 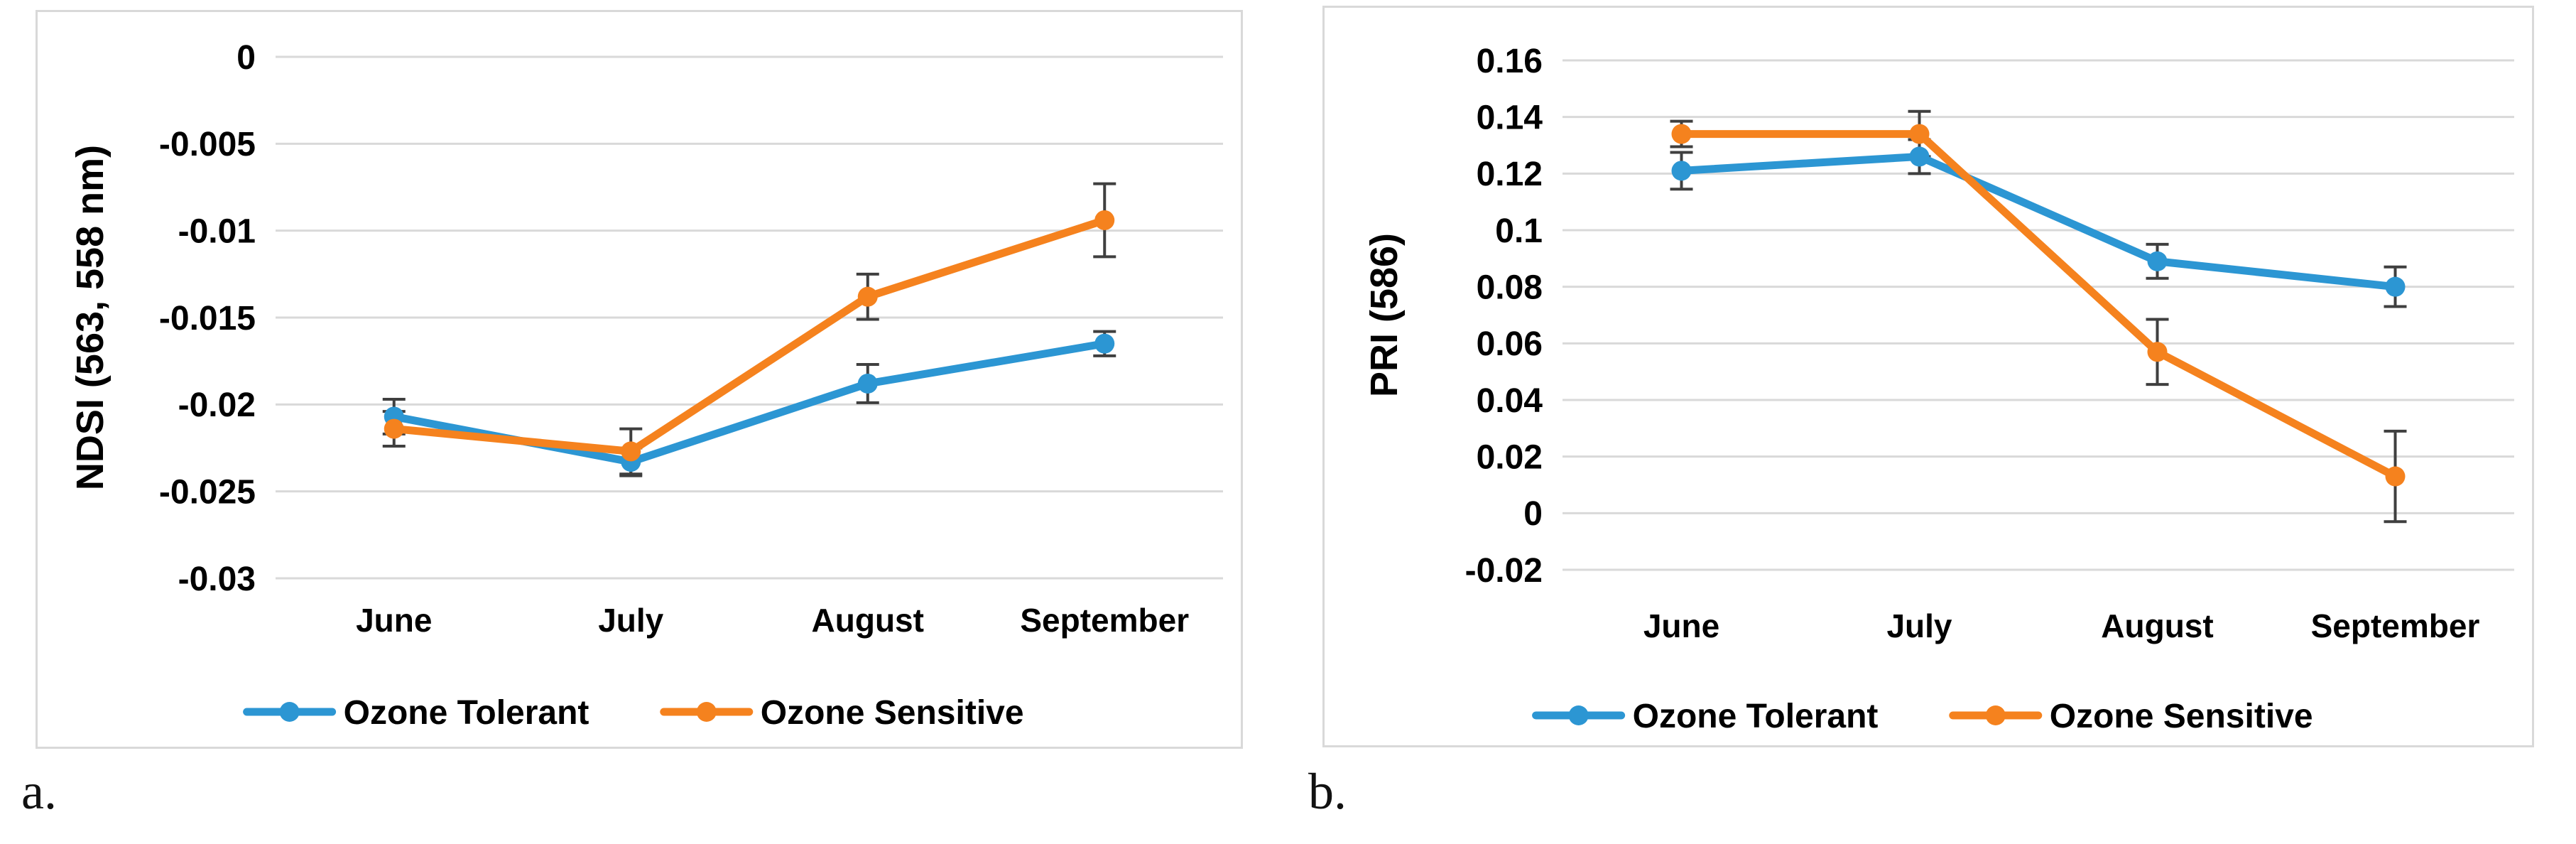 I want to click on y-tick-label: 0.06, so click(x=1510, y=344).